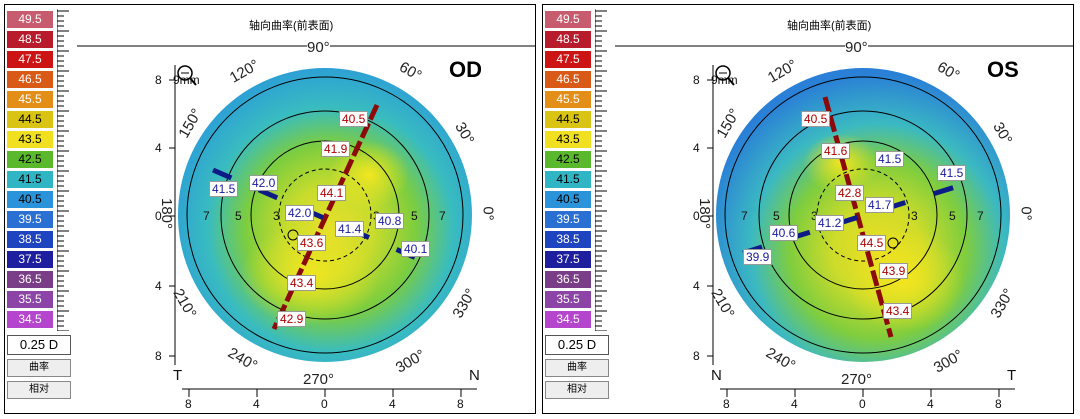 Image resolution: width=1080 pixels, height=419 pixels. I want to click on od-temporal-label: T, so click(178, 375).